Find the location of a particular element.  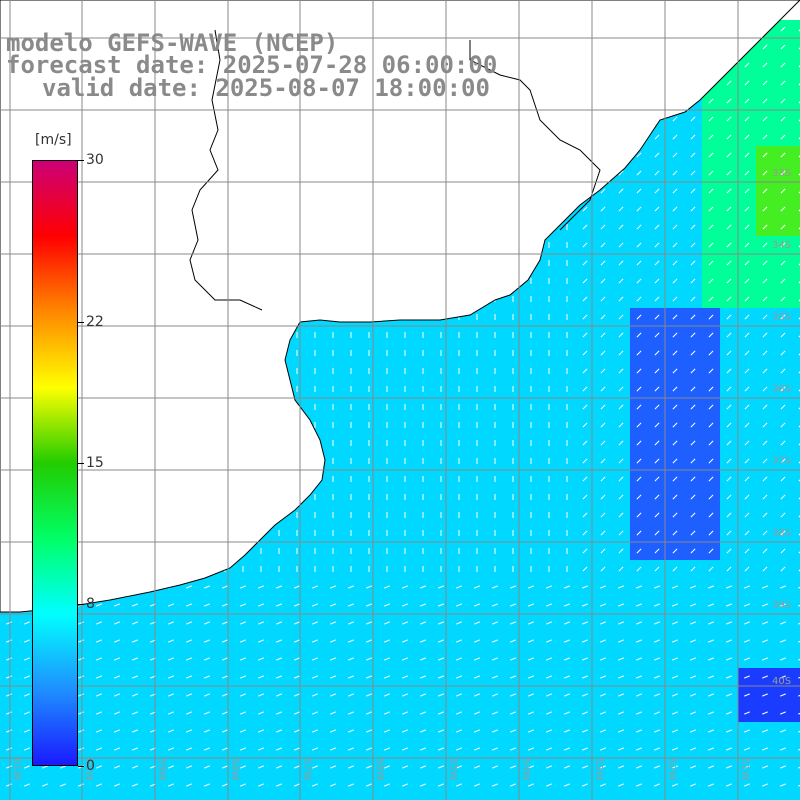

latitude-label: 37S is located at coordinates (781, 461).